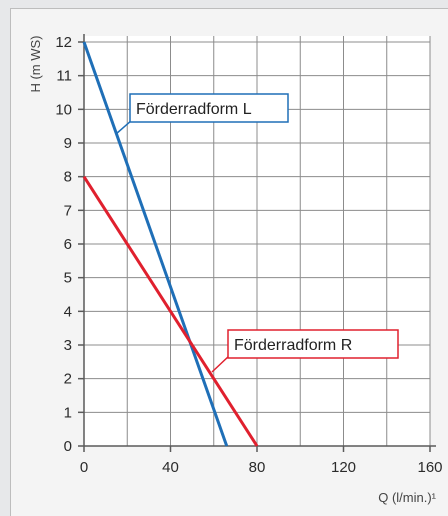 The height and width of the screenshot is (516, 448). What do you see at coordinates (64, 76) in the screenshot?
I see `y-tick-label: 11` at bounding box center [64, 76].